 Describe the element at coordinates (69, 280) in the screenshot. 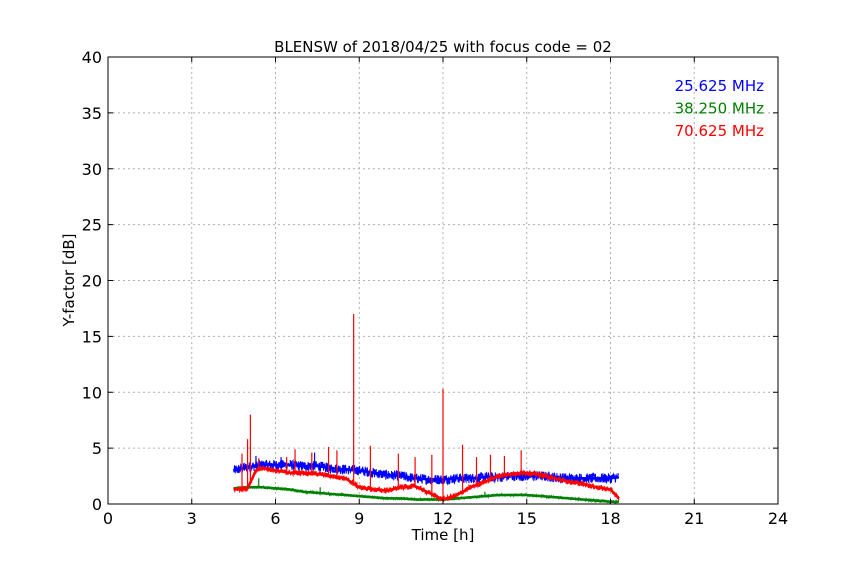

I see `y-axis-label: Y-factor [dB]` at that location.